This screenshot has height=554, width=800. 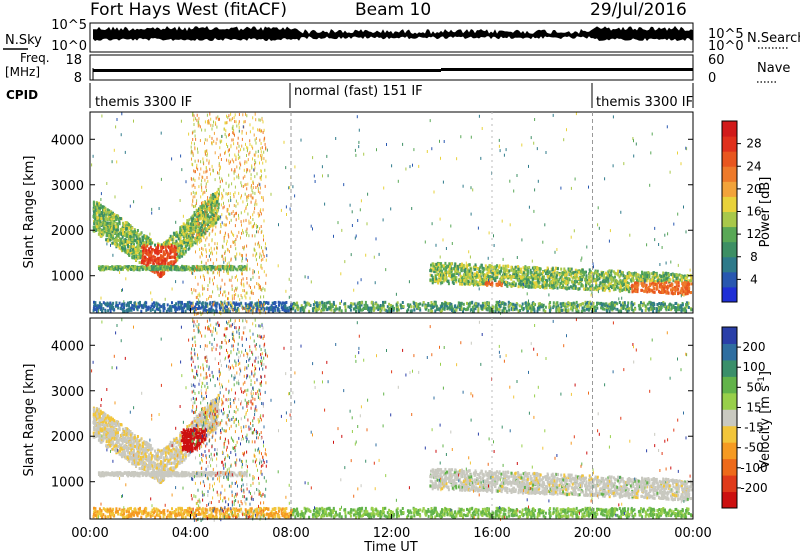 What do you see at coordinates (78, 78) in the screenshot?
I see `freq-tick-bottom: 8` at bounding box center [78, 78].